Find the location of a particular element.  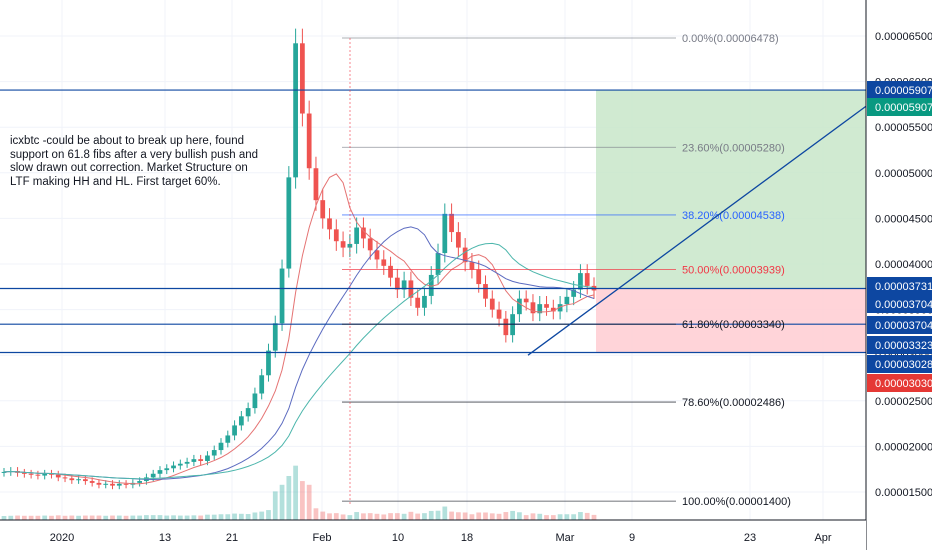

price-badge-label: 0.00003731 is located at coordinates (903, 287).